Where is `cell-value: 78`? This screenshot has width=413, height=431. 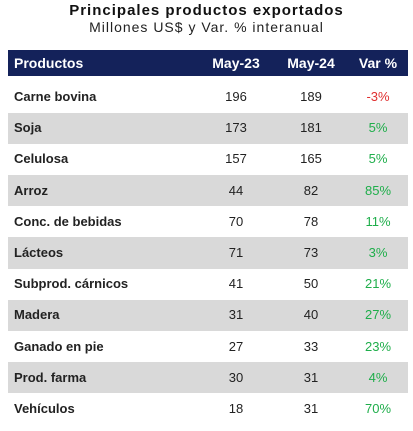
cell-value: 78 is located at coordinates (311, 221).